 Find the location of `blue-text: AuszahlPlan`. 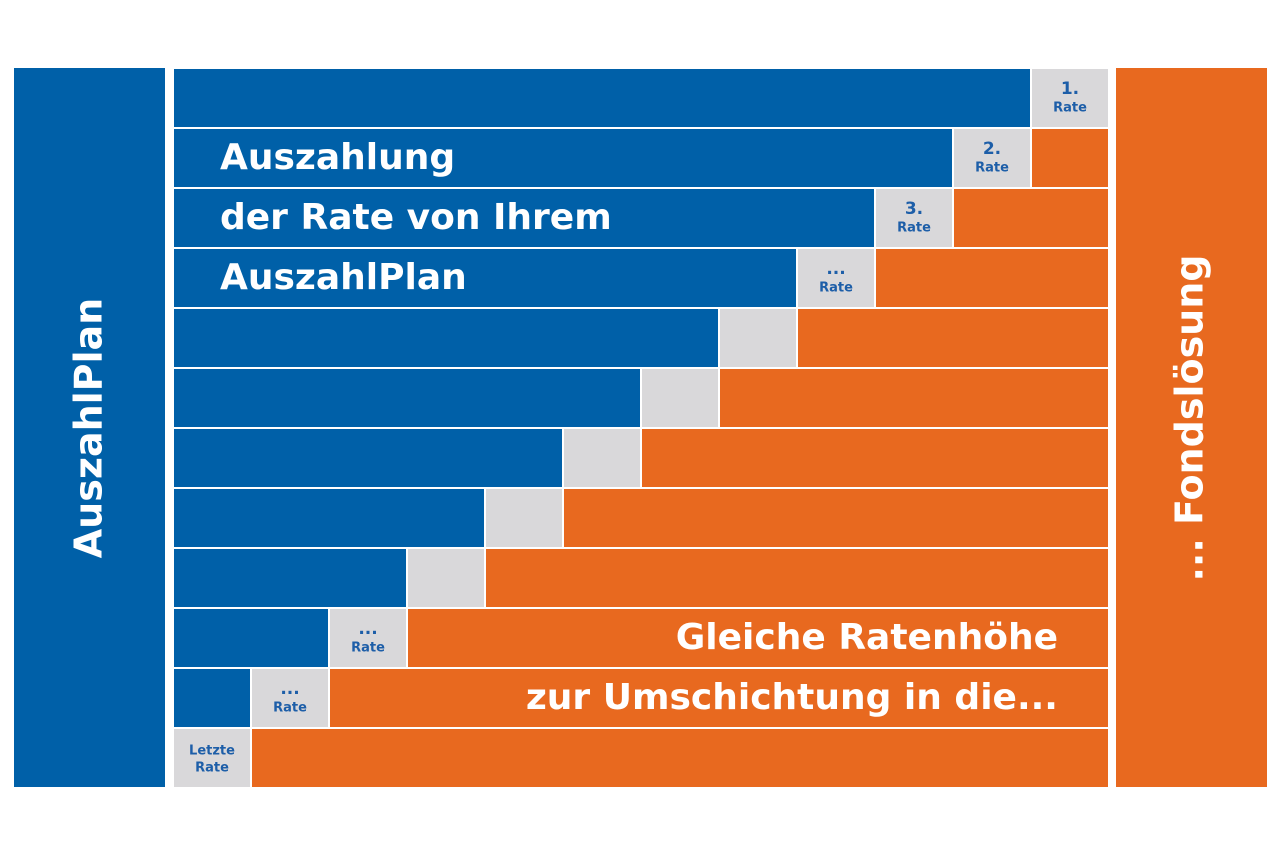

blue-text: AuszahlPlan is located at coordinates (343, 277).